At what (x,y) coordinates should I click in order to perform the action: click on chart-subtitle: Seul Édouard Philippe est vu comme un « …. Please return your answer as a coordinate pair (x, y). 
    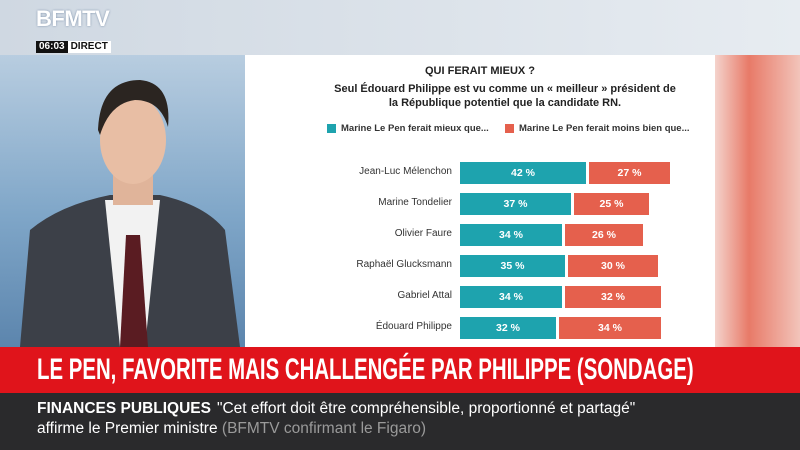
    Looking at the image, I should click on (505, 96).